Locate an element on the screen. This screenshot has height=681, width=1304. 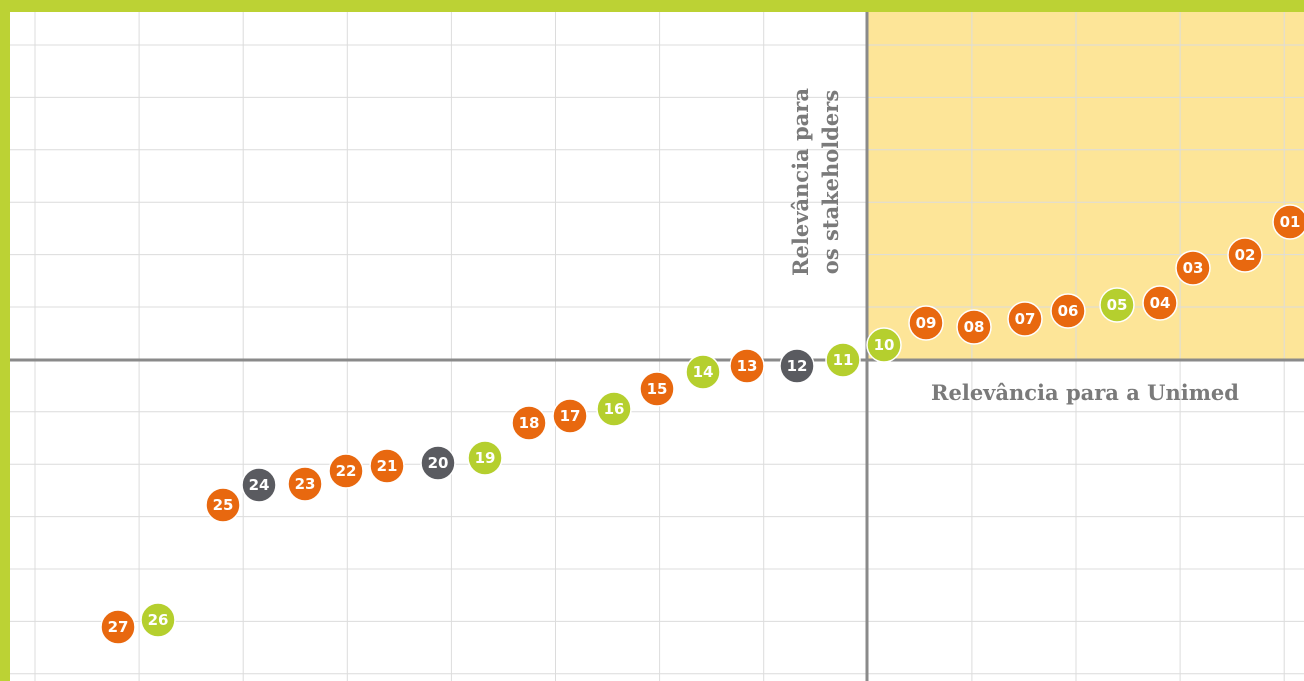
node-label: 14 is located at coordinates (703, 372).